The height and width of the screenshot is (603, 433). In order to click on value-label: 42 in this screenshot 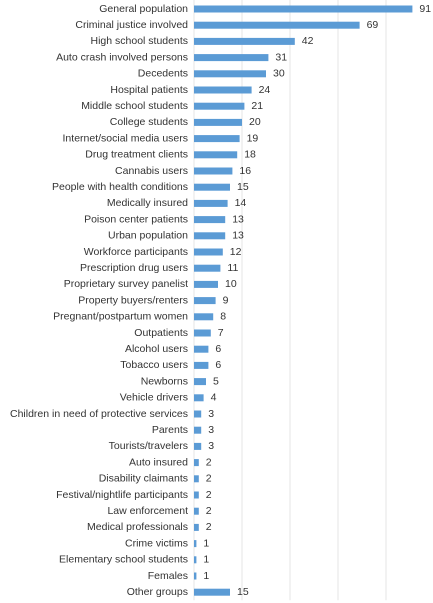, I will do `click(308, 41)`.